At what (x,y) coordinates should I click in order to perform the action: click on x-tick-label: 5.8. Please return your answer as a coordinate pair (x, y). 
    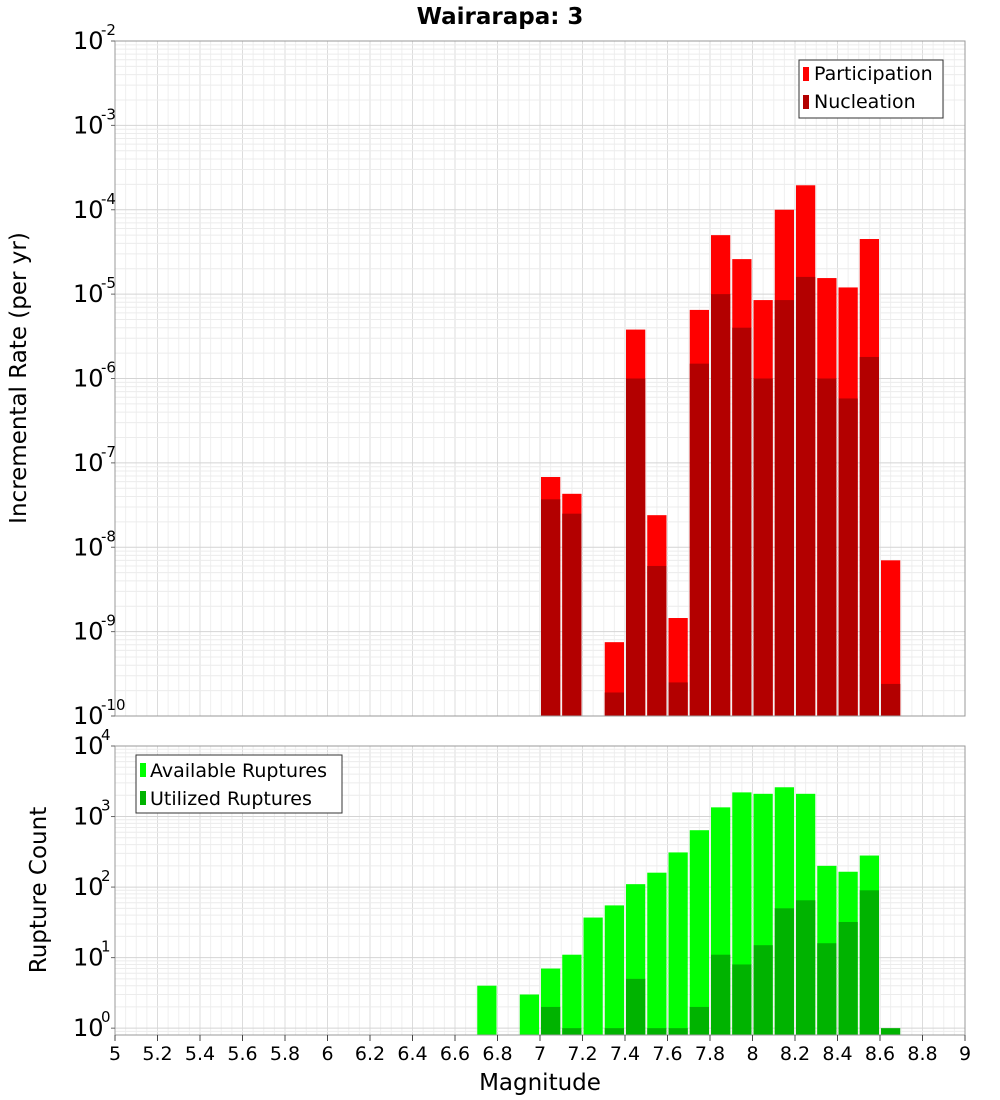
    Looking at the image, I should click on (285, 1054).